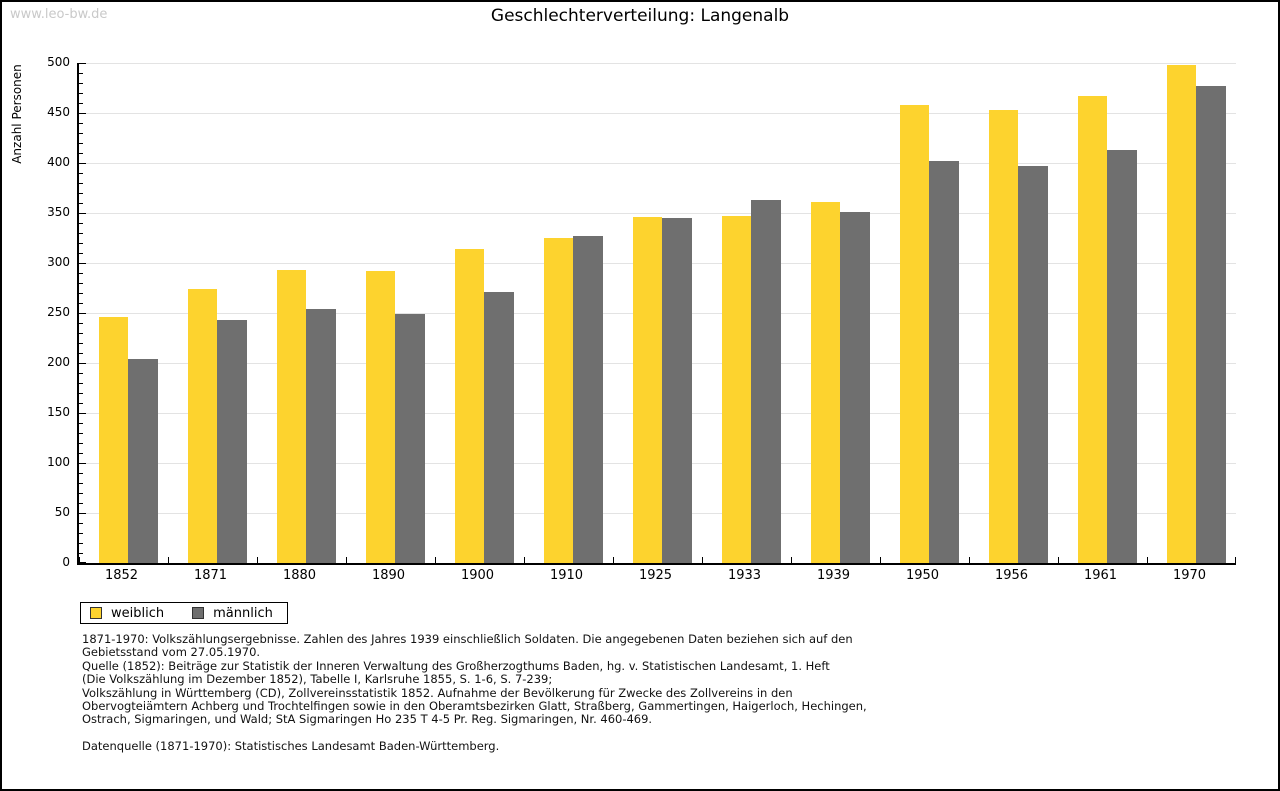 The image size is (1280, 791). What do you see at coordinates (58, 362) in the screenshot?
I see `y-tick-label-200: 200` at bounding box center [58, 362].